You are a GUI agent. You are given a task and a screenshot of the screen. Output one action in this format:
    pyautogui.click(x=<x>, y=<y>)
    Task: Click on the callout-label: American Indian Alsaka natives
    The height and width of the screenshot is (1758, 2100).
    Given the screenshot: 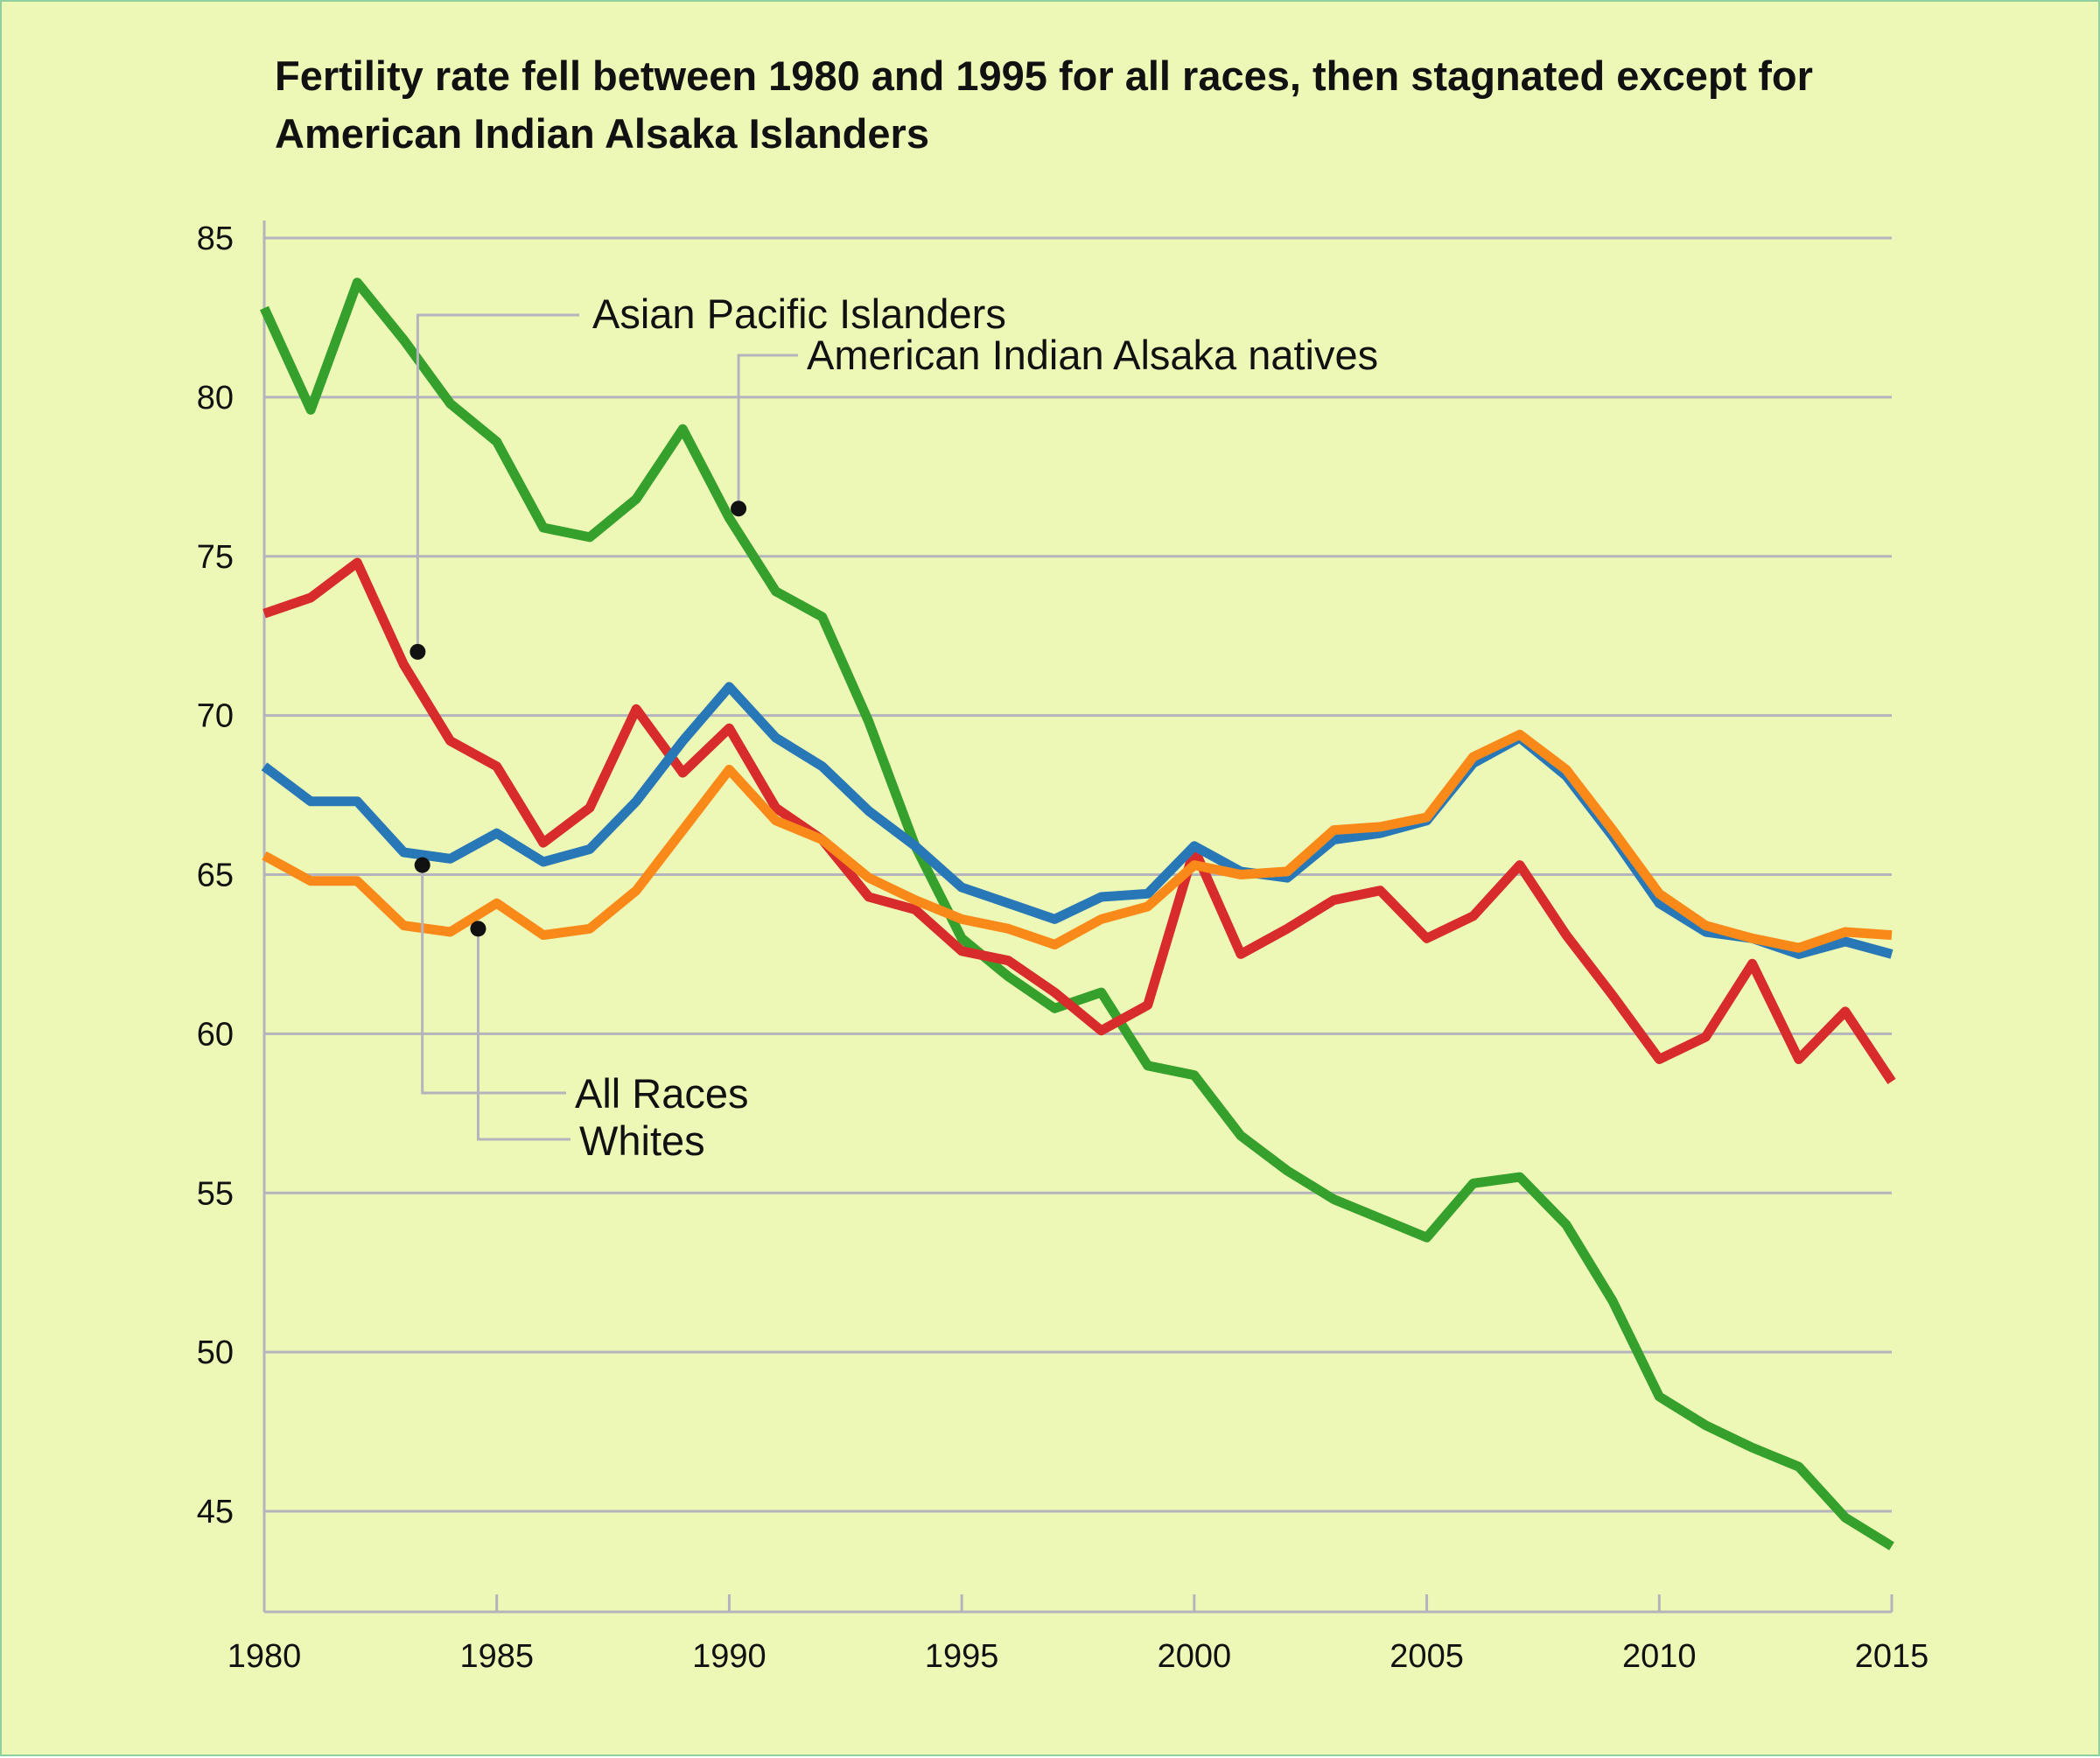 What is the action you would take?
    pyautogui.click(x=1092, y=355)
    